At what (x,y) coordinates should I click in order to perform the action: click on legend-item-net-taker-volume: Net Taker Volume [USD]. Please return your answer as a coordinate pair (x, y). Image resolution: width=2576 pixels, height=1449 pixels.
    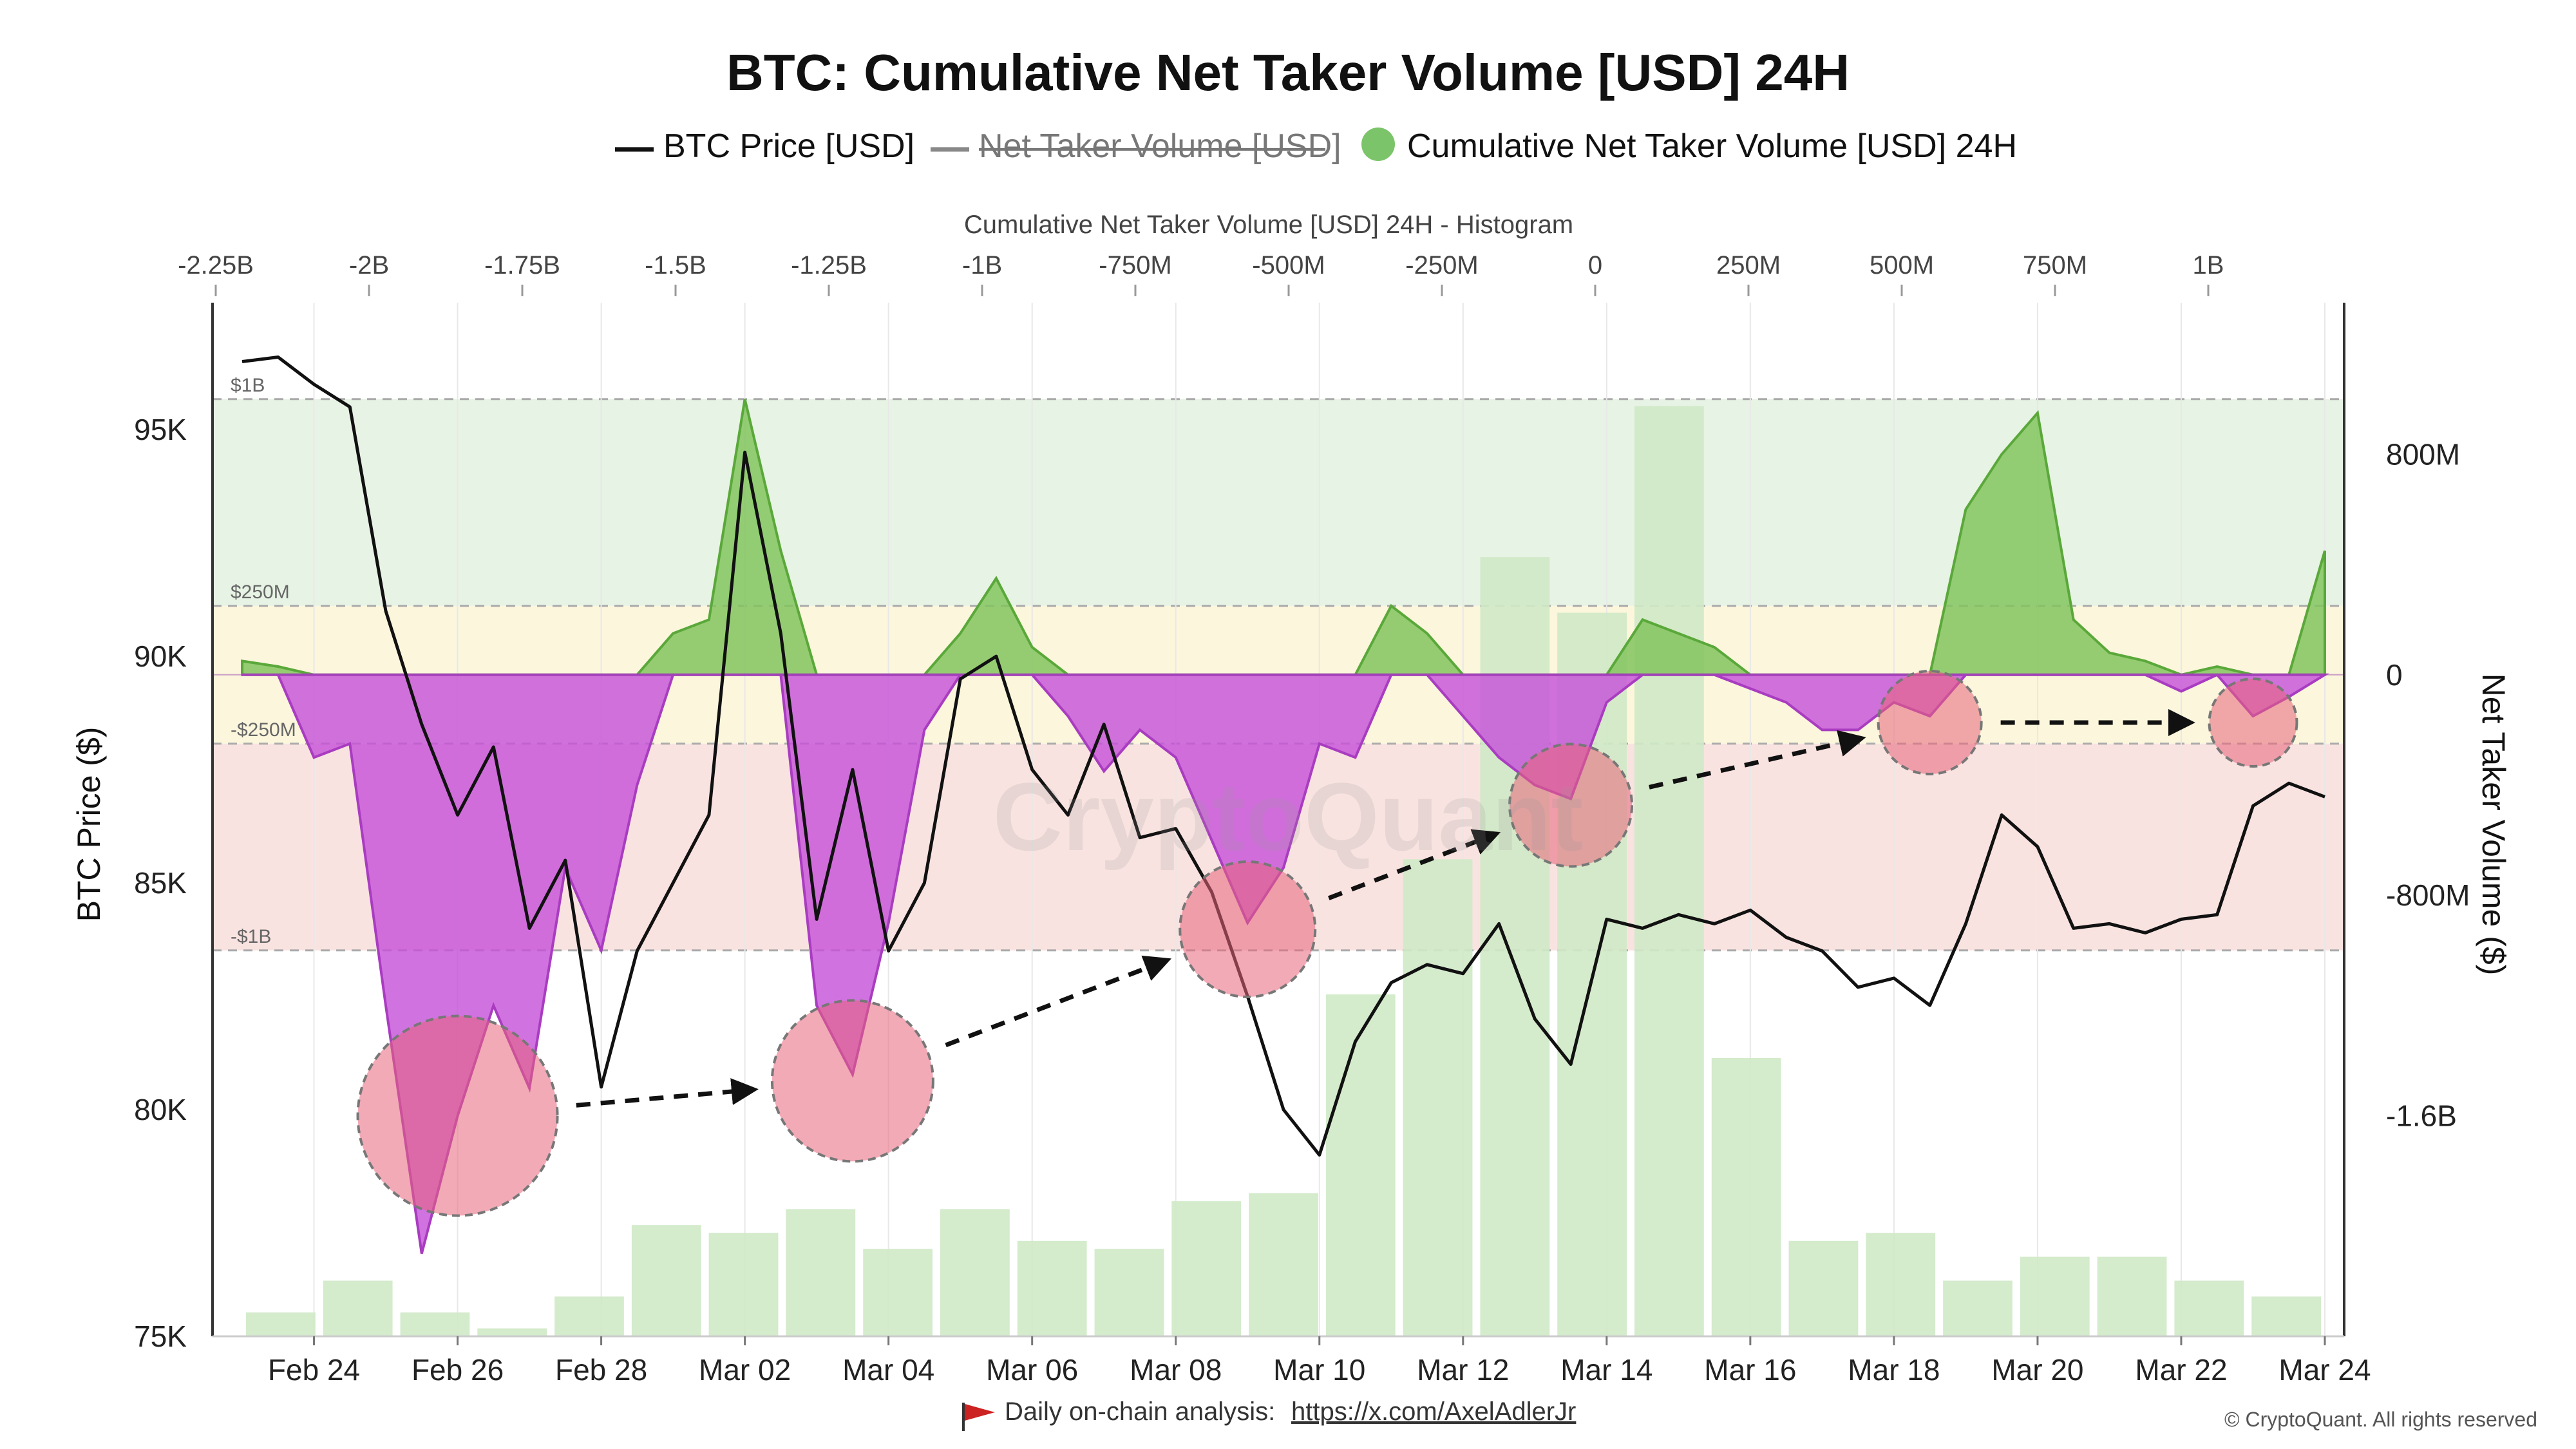
    Looking at the image, I should click on (1136, 147).